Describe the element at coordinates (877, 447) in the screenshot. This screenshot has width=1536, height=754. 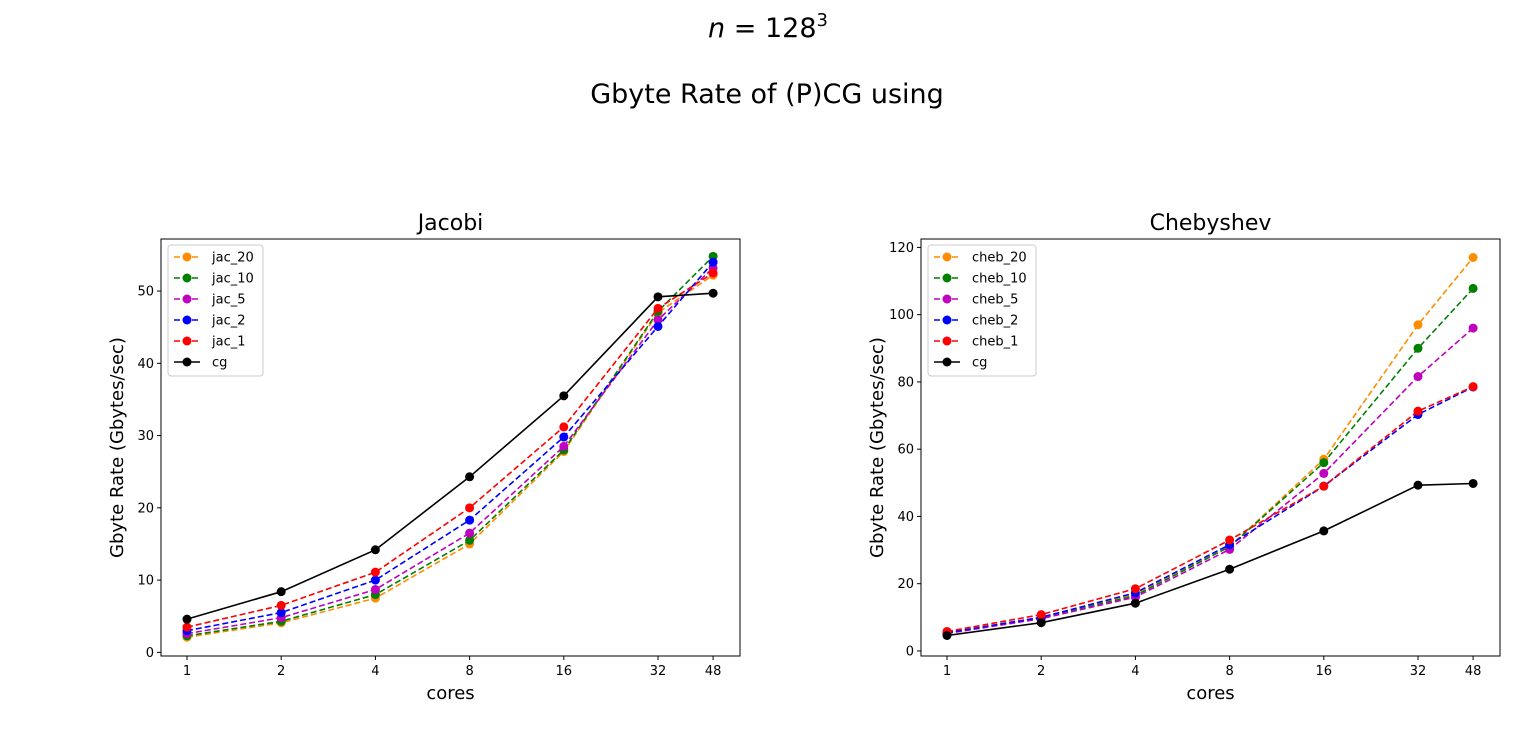
I see `chebyshev-y-axis-label: Gbyte Rate (Gbytes/sec)` at that location.